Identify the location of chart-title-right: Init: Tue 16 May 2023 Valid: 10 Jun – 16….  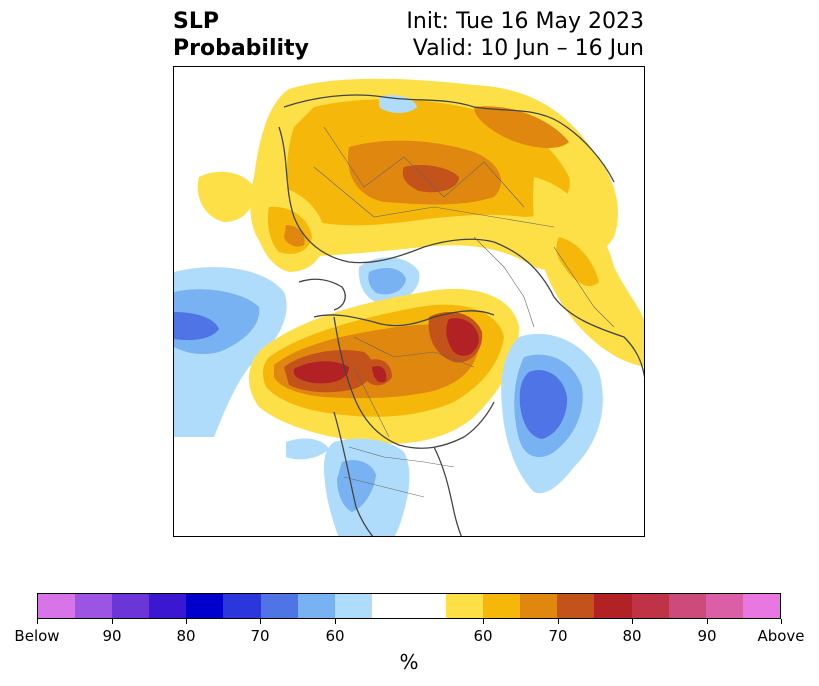
(525, 35).